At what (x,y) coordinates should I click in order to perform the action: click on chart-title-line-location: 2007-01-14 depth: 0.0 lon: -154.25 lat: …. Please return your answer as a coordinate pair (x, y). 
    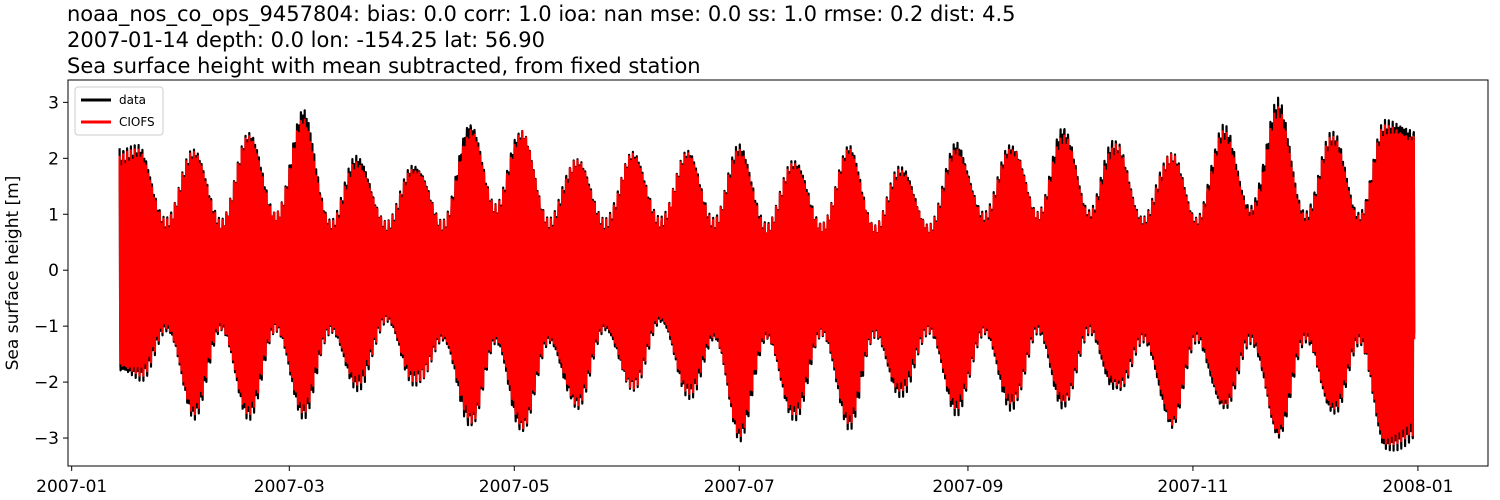
    Looking at the image, I should click on (306, 40).